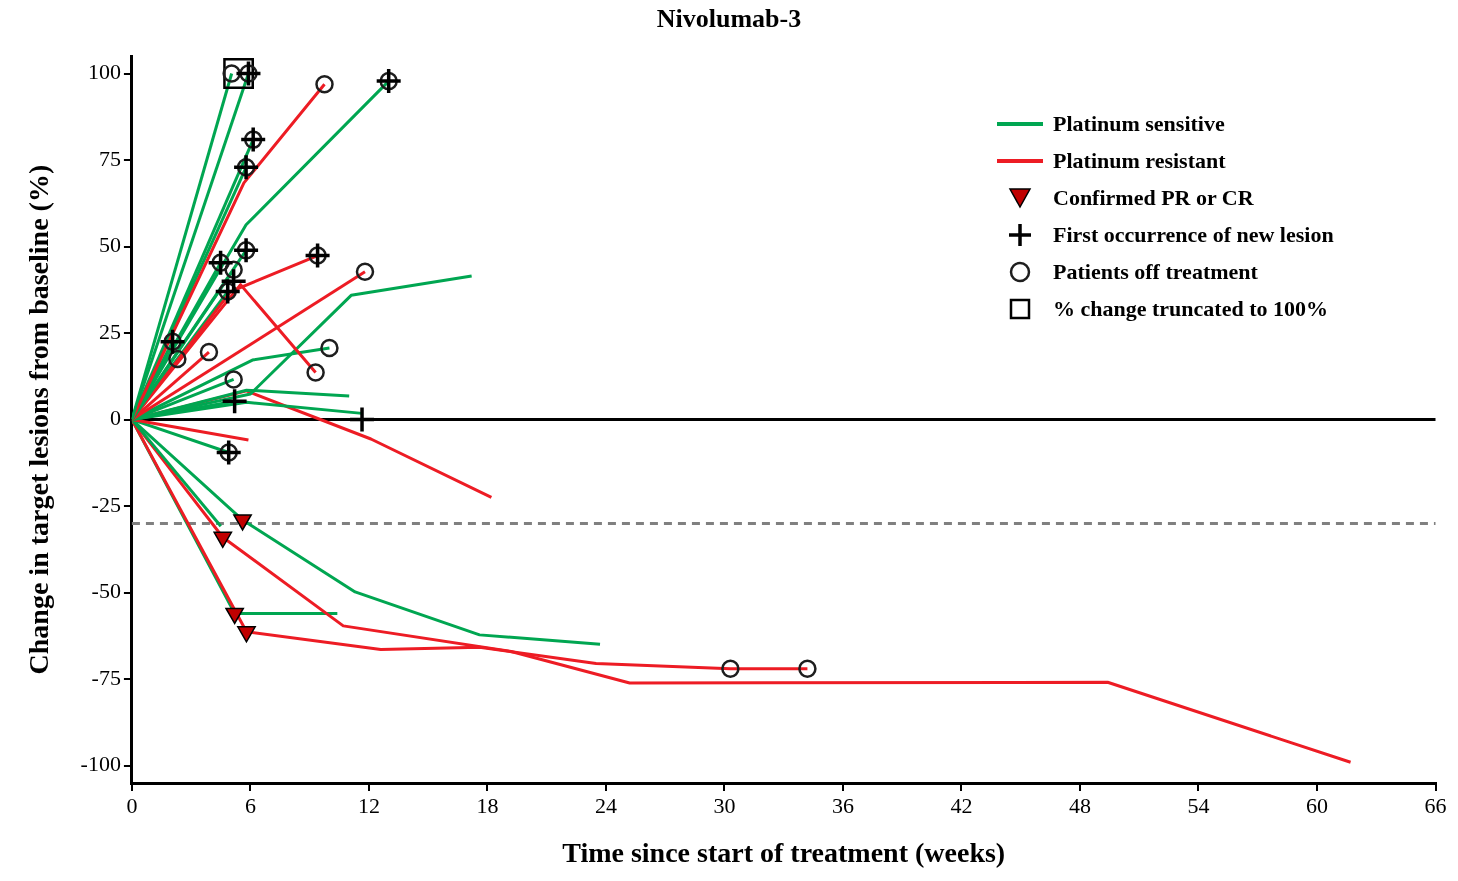 The height and width of the screenshot is (881, 1458). Describe the element at coordinates (368, 805) in the screenshot. I see `x-tick-label: 12` at that location.